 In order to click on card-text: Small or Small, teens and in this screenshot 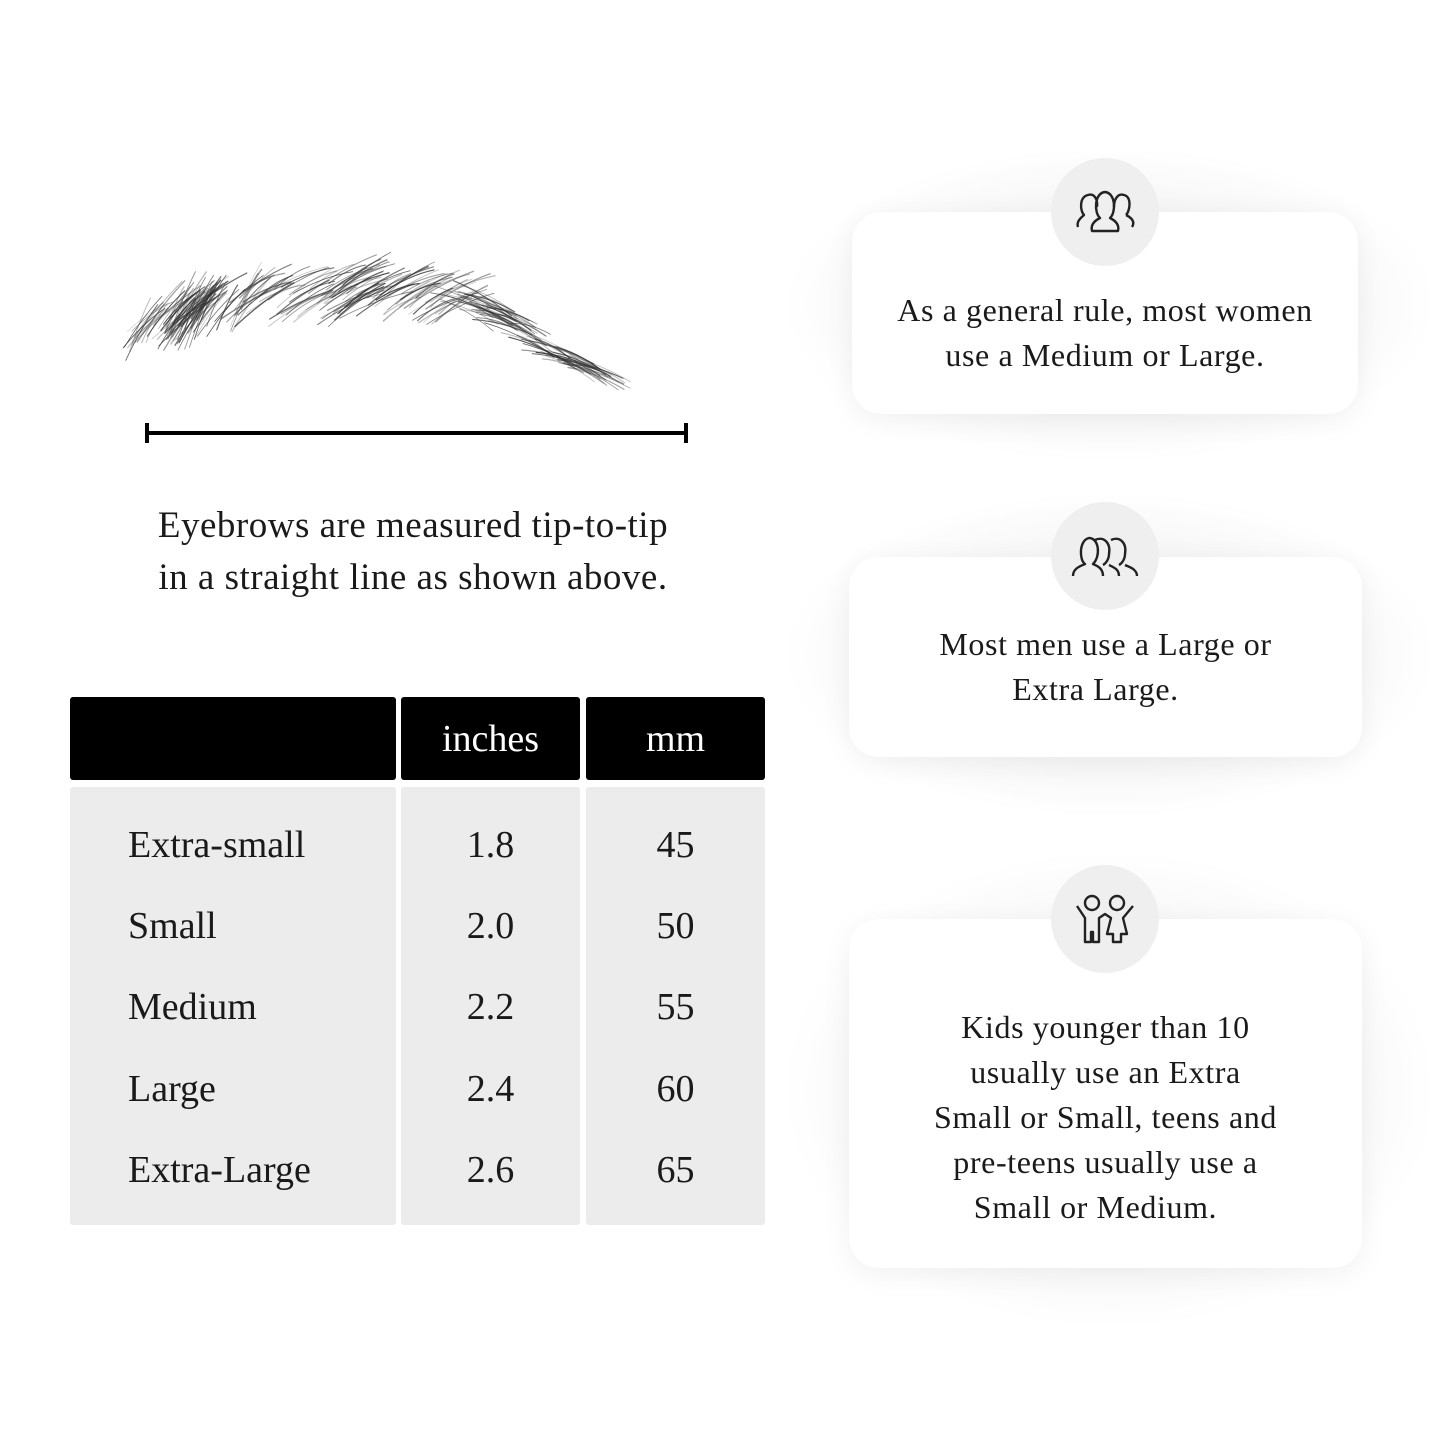, I will do `click(1105, 1117)`.